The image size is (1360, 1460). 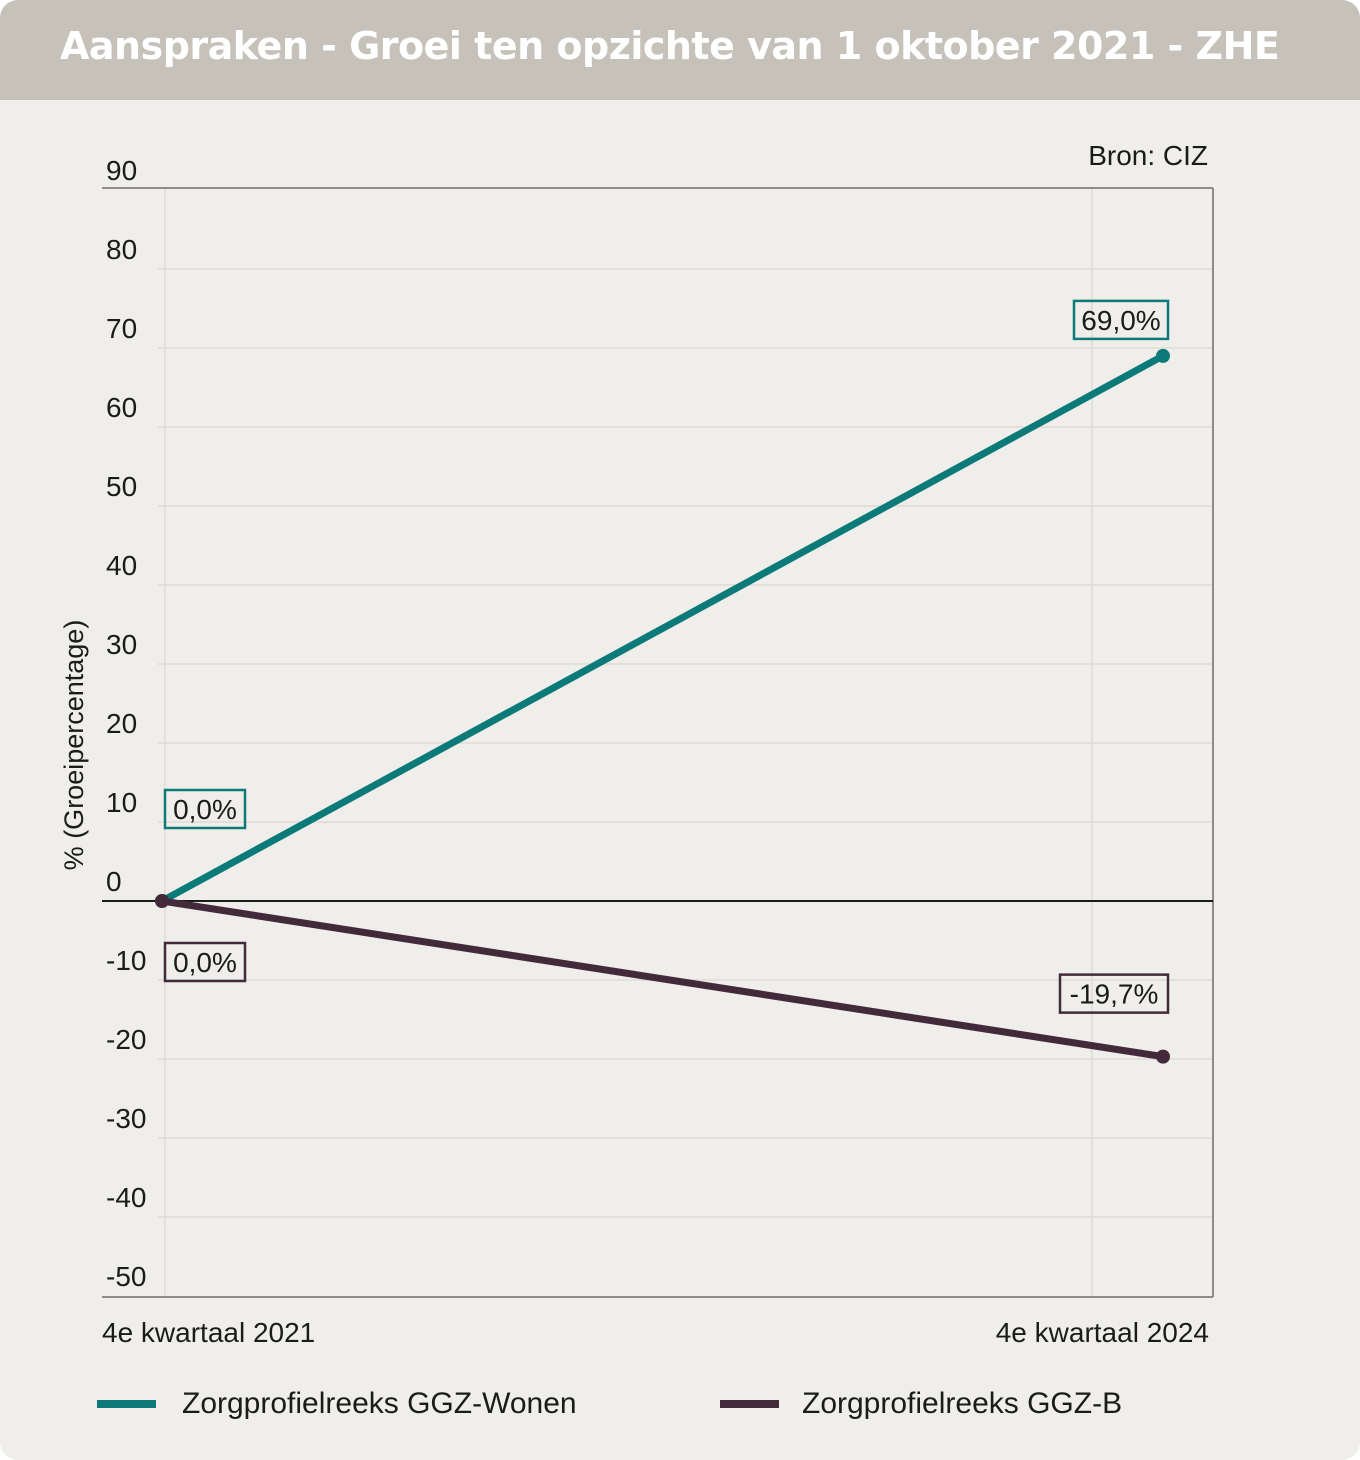 I want to click on y-tick-label: 60, so click(x=121, y=407).